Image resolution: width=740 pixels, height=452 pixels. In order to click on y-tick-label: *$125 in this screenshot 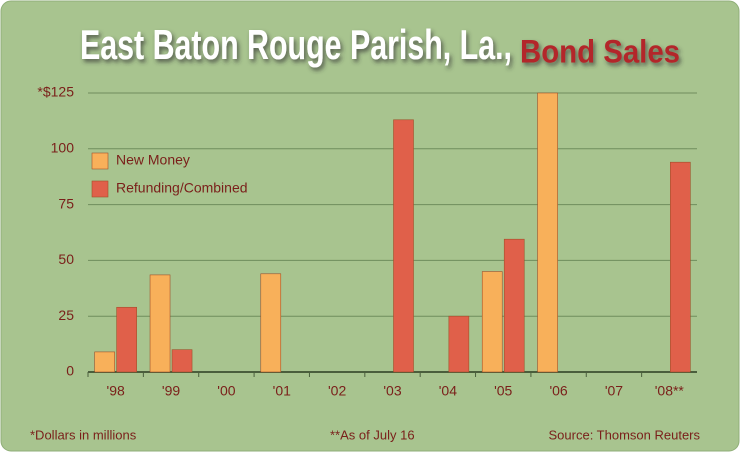, I will do `click(55, 92)`.